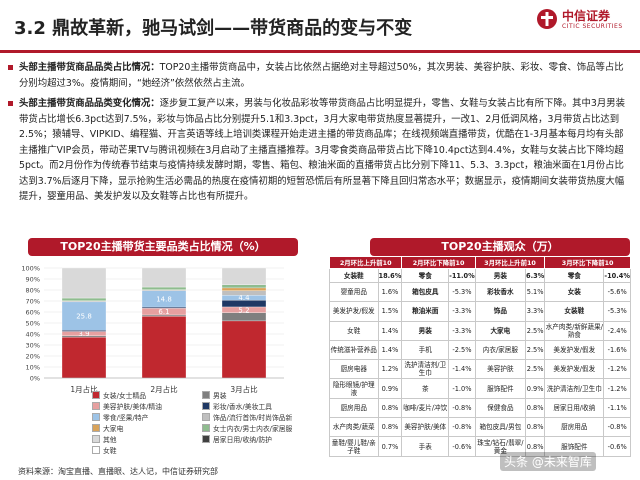  I want to click on y-tick-label: 40%, so click(33, 335).